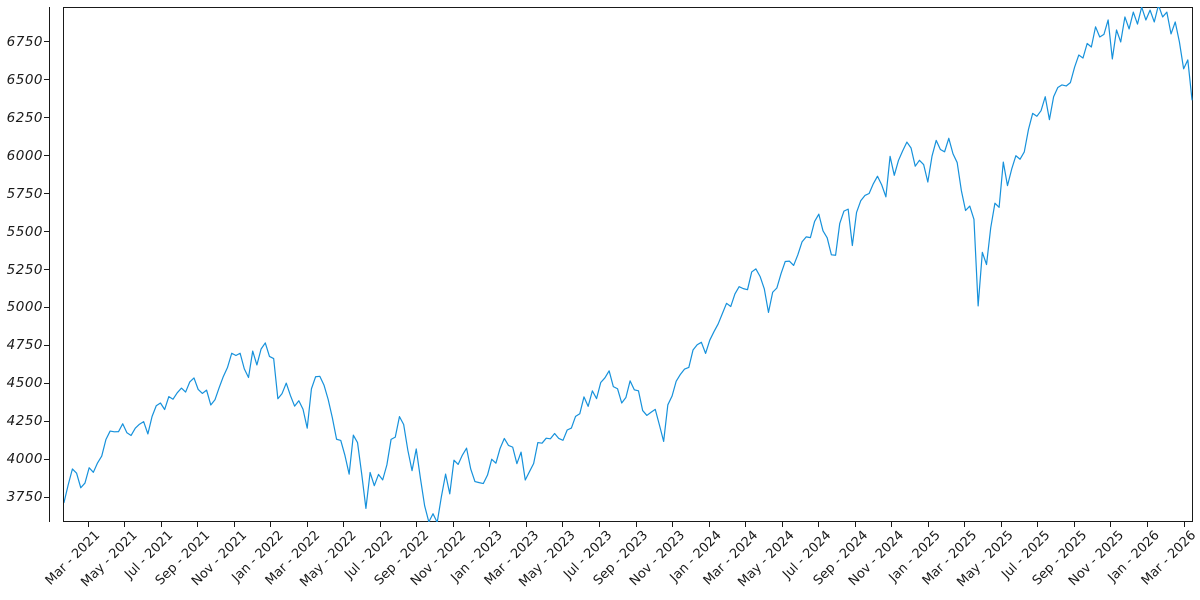  What do you see at coordinates (24, 269) in the screenshot?
I see `y-tick-label: 5250` at bounding box center [24, 269].